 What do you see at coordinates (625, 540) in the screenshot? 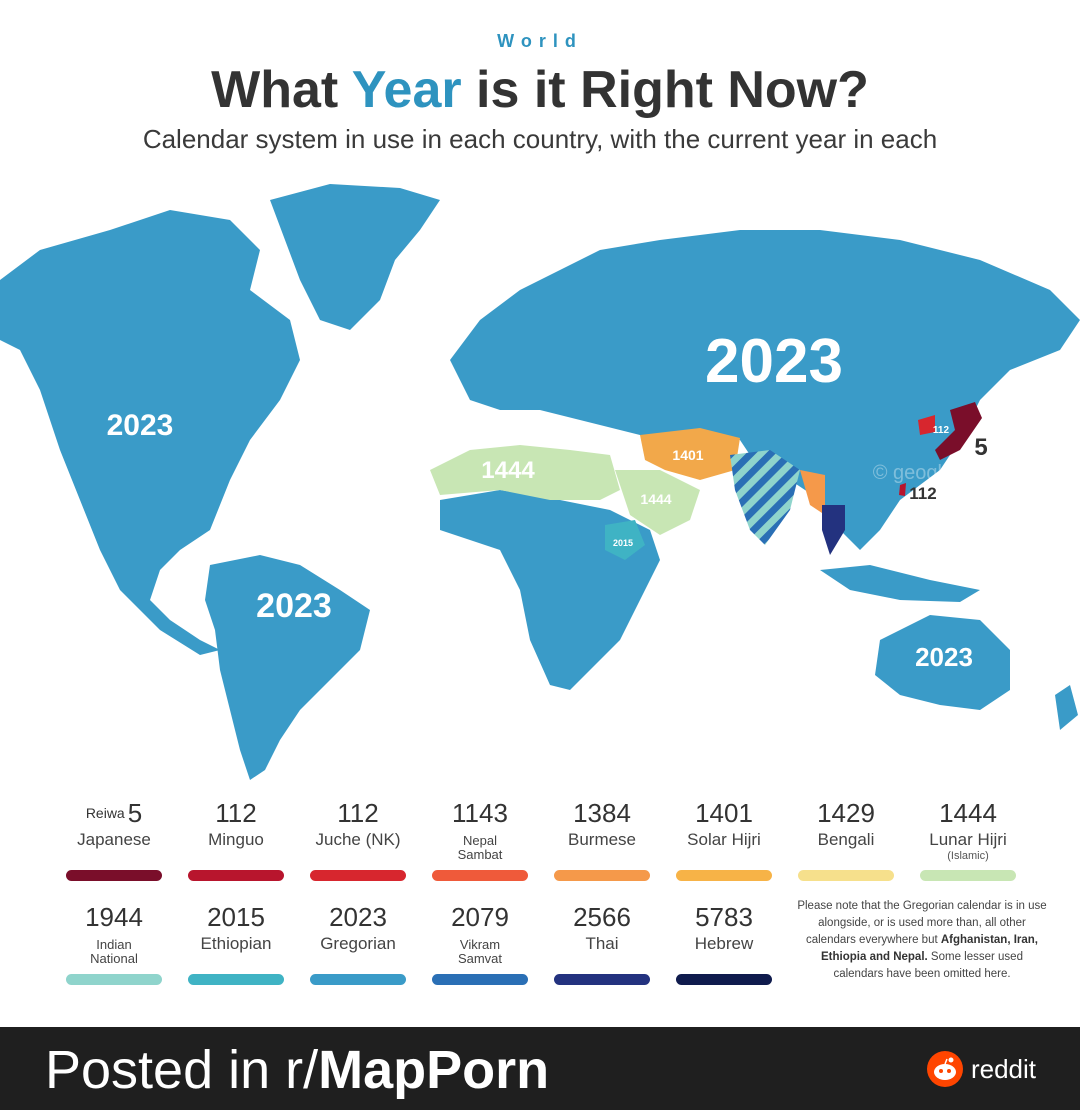
I see `region-ethiopia` at bounding box center [625, 540].